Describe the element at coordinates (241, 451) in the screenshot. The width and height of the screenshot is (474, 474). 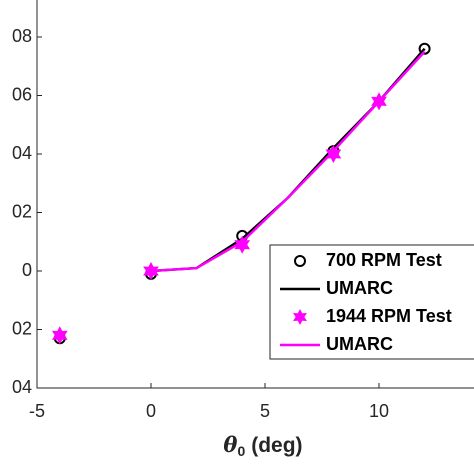
I see `x-label-subscript: 0` at that location.